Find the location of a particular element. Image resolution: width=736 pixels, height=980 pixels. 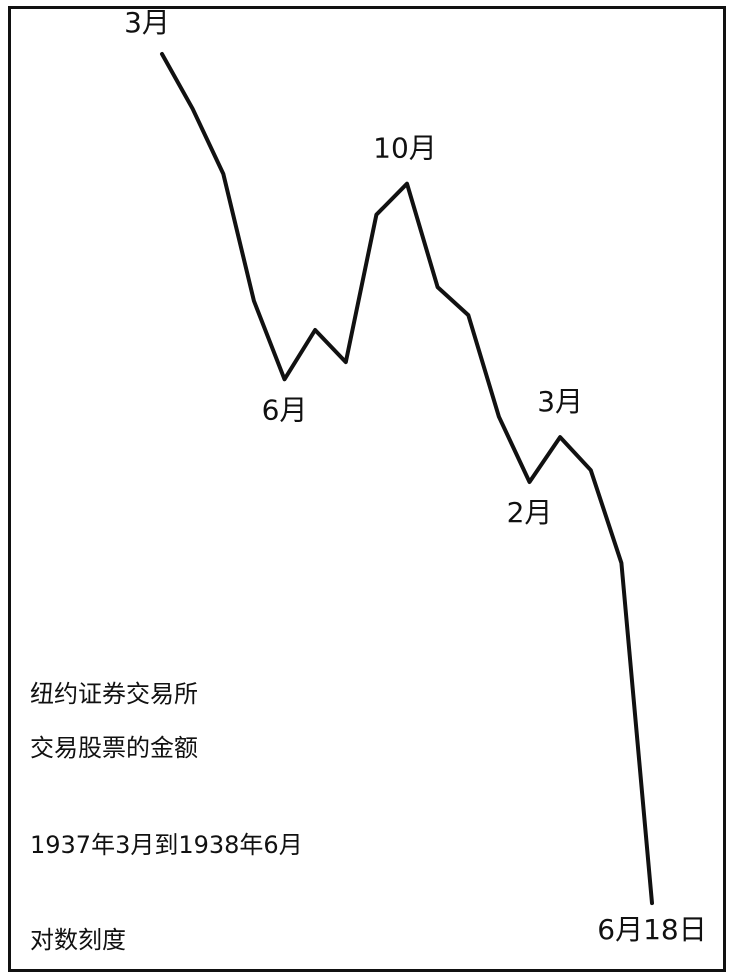

note-exchange: 纽约证券交易所 is located at coordinates (114, 694).